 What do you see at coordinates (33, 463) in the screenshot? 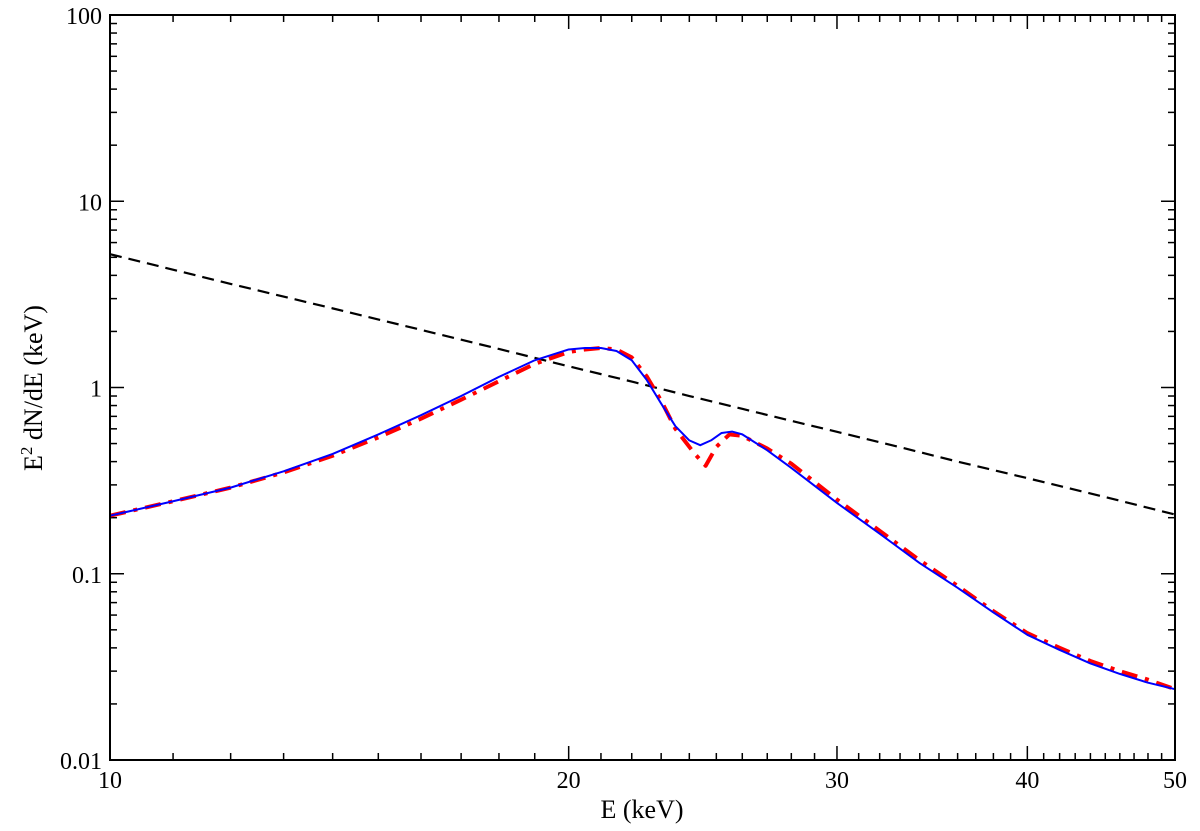
I see `y-axis-label-prefix: E` at bounding box center [33, 463].